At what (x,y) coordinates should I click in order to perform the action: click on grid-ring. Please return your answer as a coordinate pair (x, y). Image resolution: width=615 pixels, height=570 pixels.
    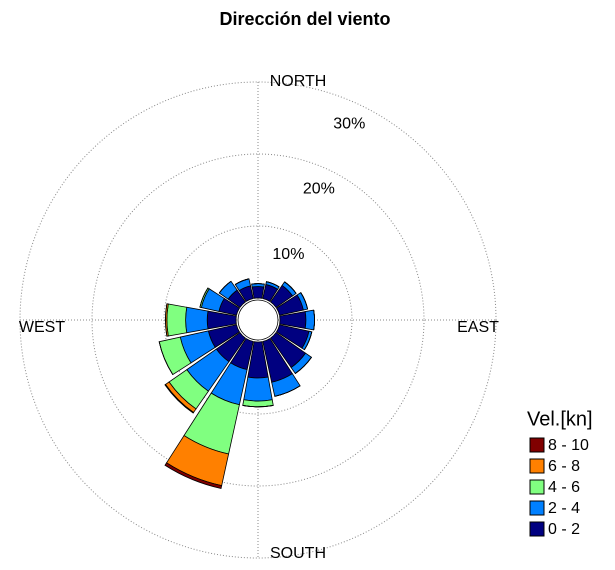
    Looking at the image, I should click on (258, 320).